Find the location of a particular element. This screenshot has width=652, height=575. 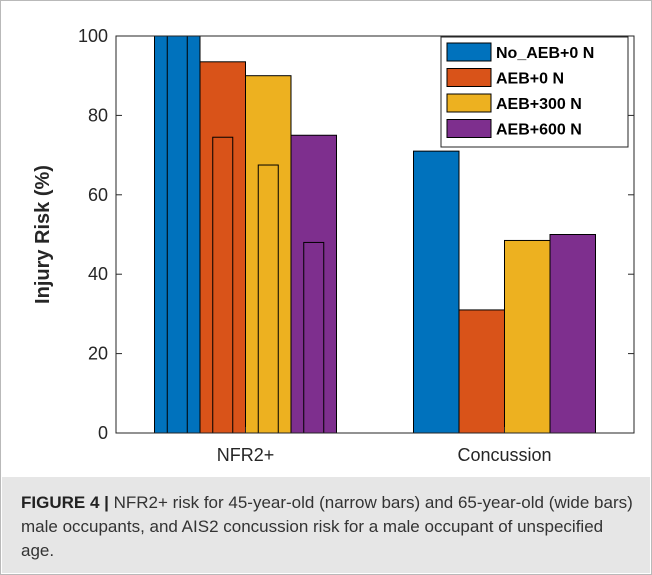

y-tick-label: 80 is located at coordinates (98, 115).